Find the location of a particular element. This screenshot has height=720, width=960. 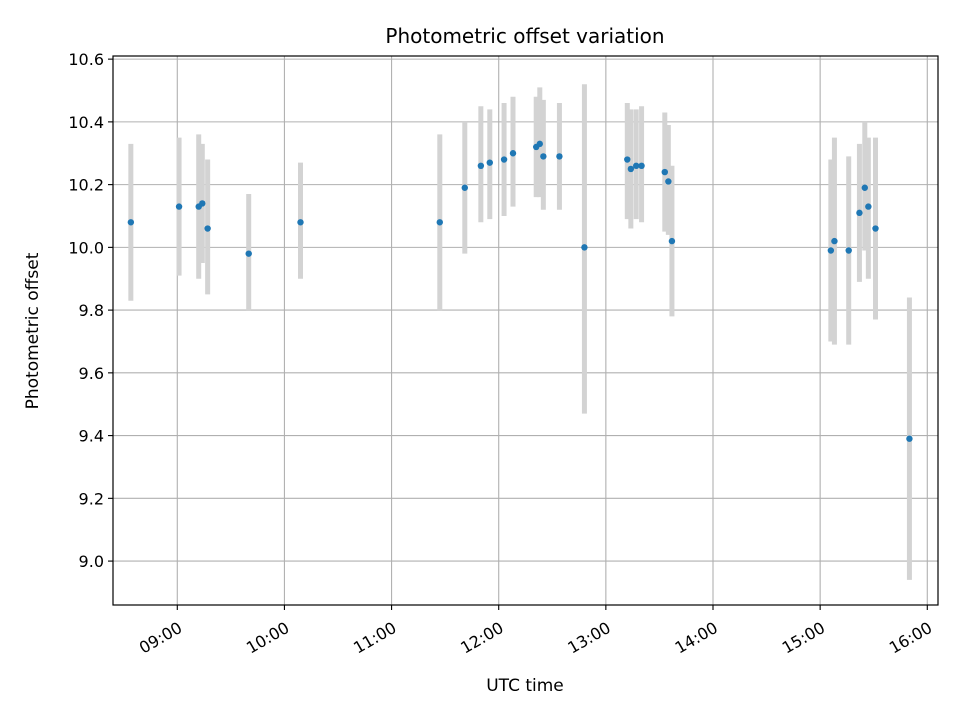

chart-title: Photometric offset variation is located at coordinates (524, 36).